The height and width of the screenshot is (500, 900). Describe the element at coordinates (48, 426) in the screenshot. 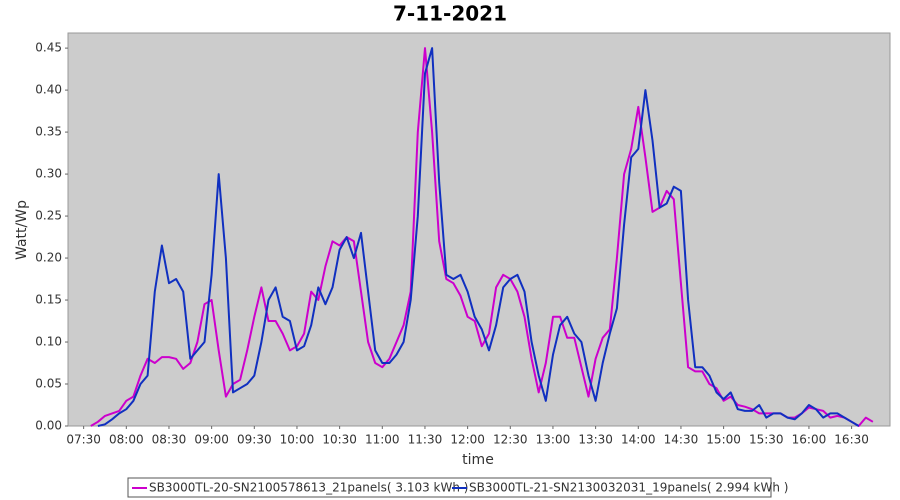

I see `y-tick-label: 0.00` at that location.